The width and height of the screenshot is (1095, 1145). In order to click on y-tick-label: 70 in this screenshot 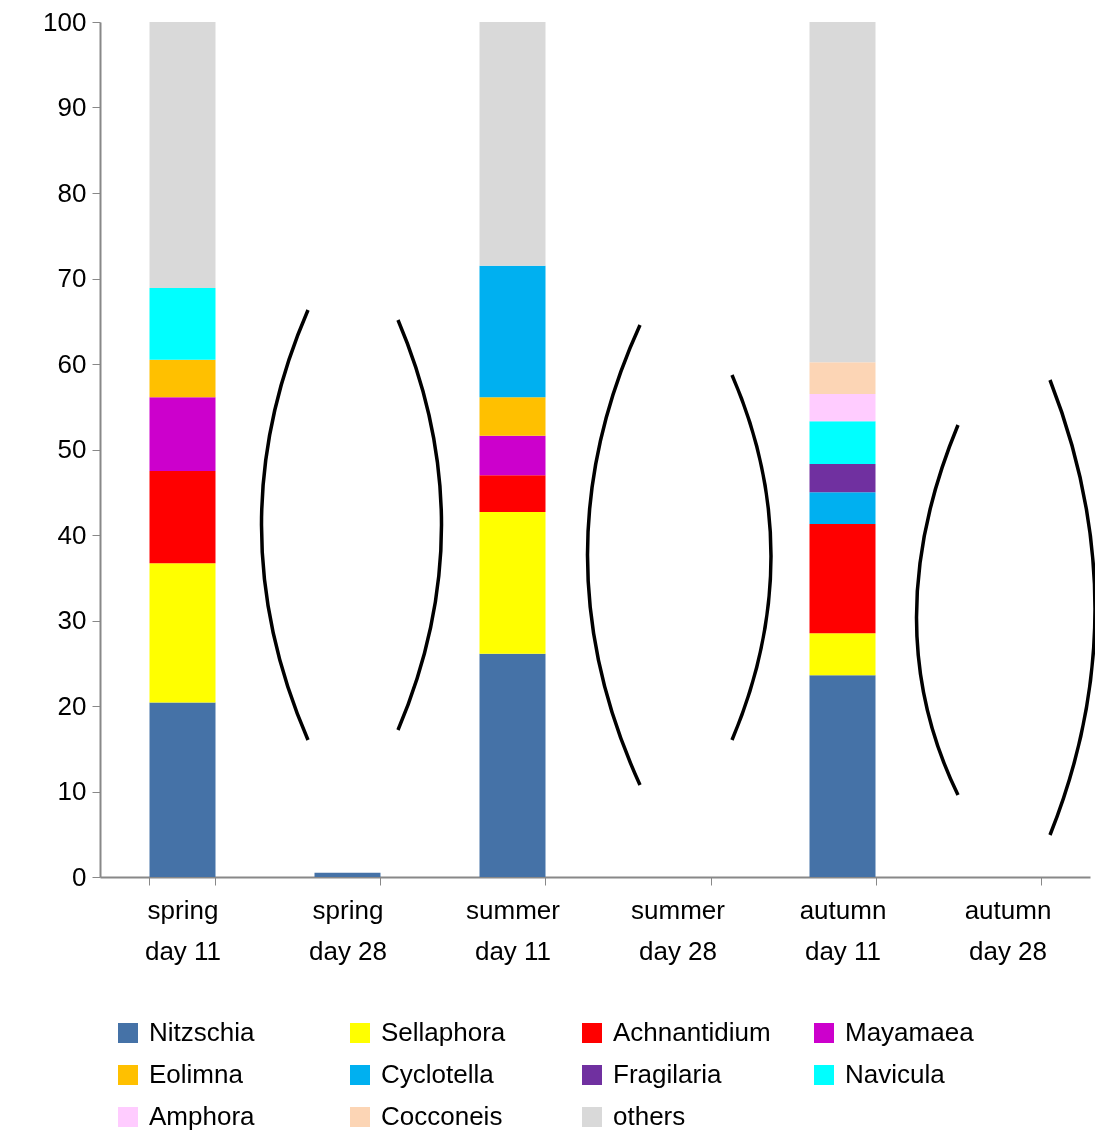, I will do `click(72, 278)`.